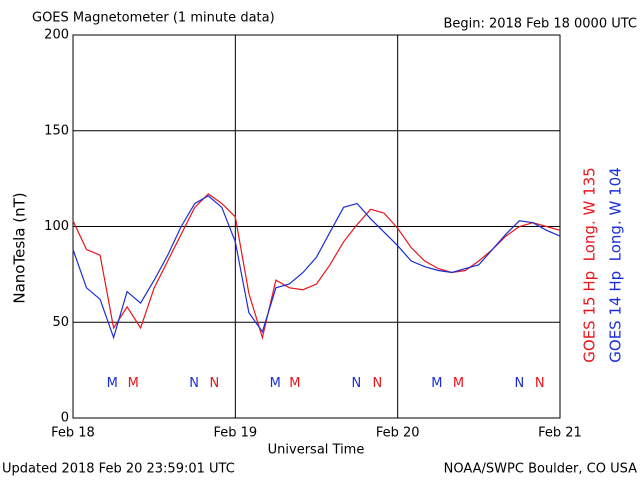  What do you see at coordinates (56, 226) in the screenshot?
I see `y-tick-label: 100` at bounding box center [56, 226].